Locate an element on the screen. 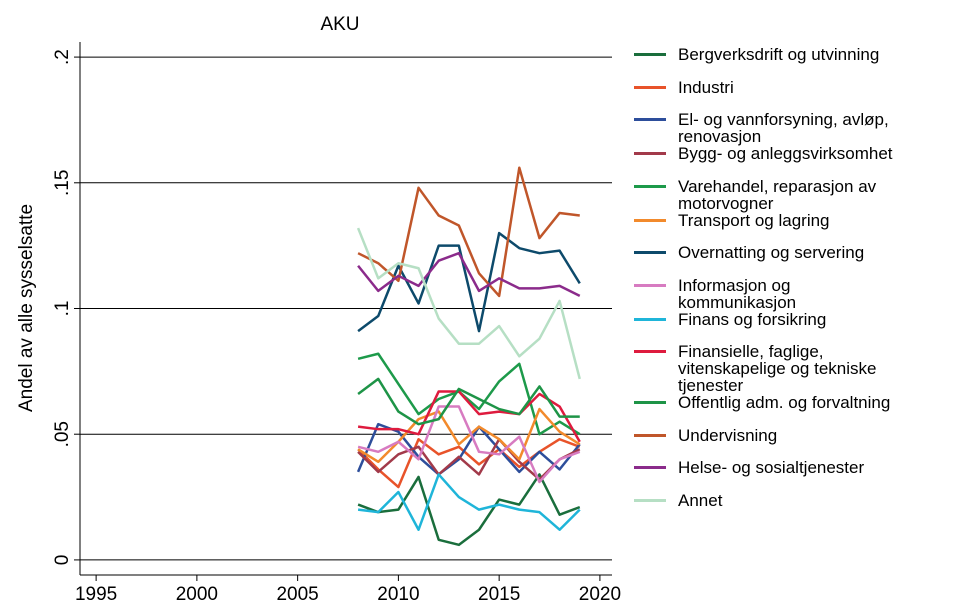 This screenshot has height=608, width=956. y-tick-label: .05 is located at coordinates (62, 434).